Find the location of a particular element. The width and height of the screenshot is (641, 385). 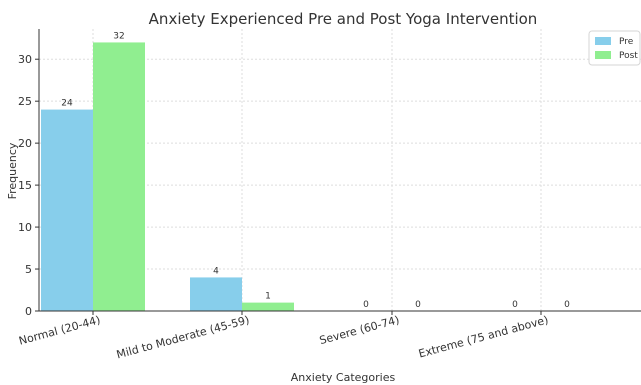

y-tick-label: 15 is located at coordinates (25, 185).